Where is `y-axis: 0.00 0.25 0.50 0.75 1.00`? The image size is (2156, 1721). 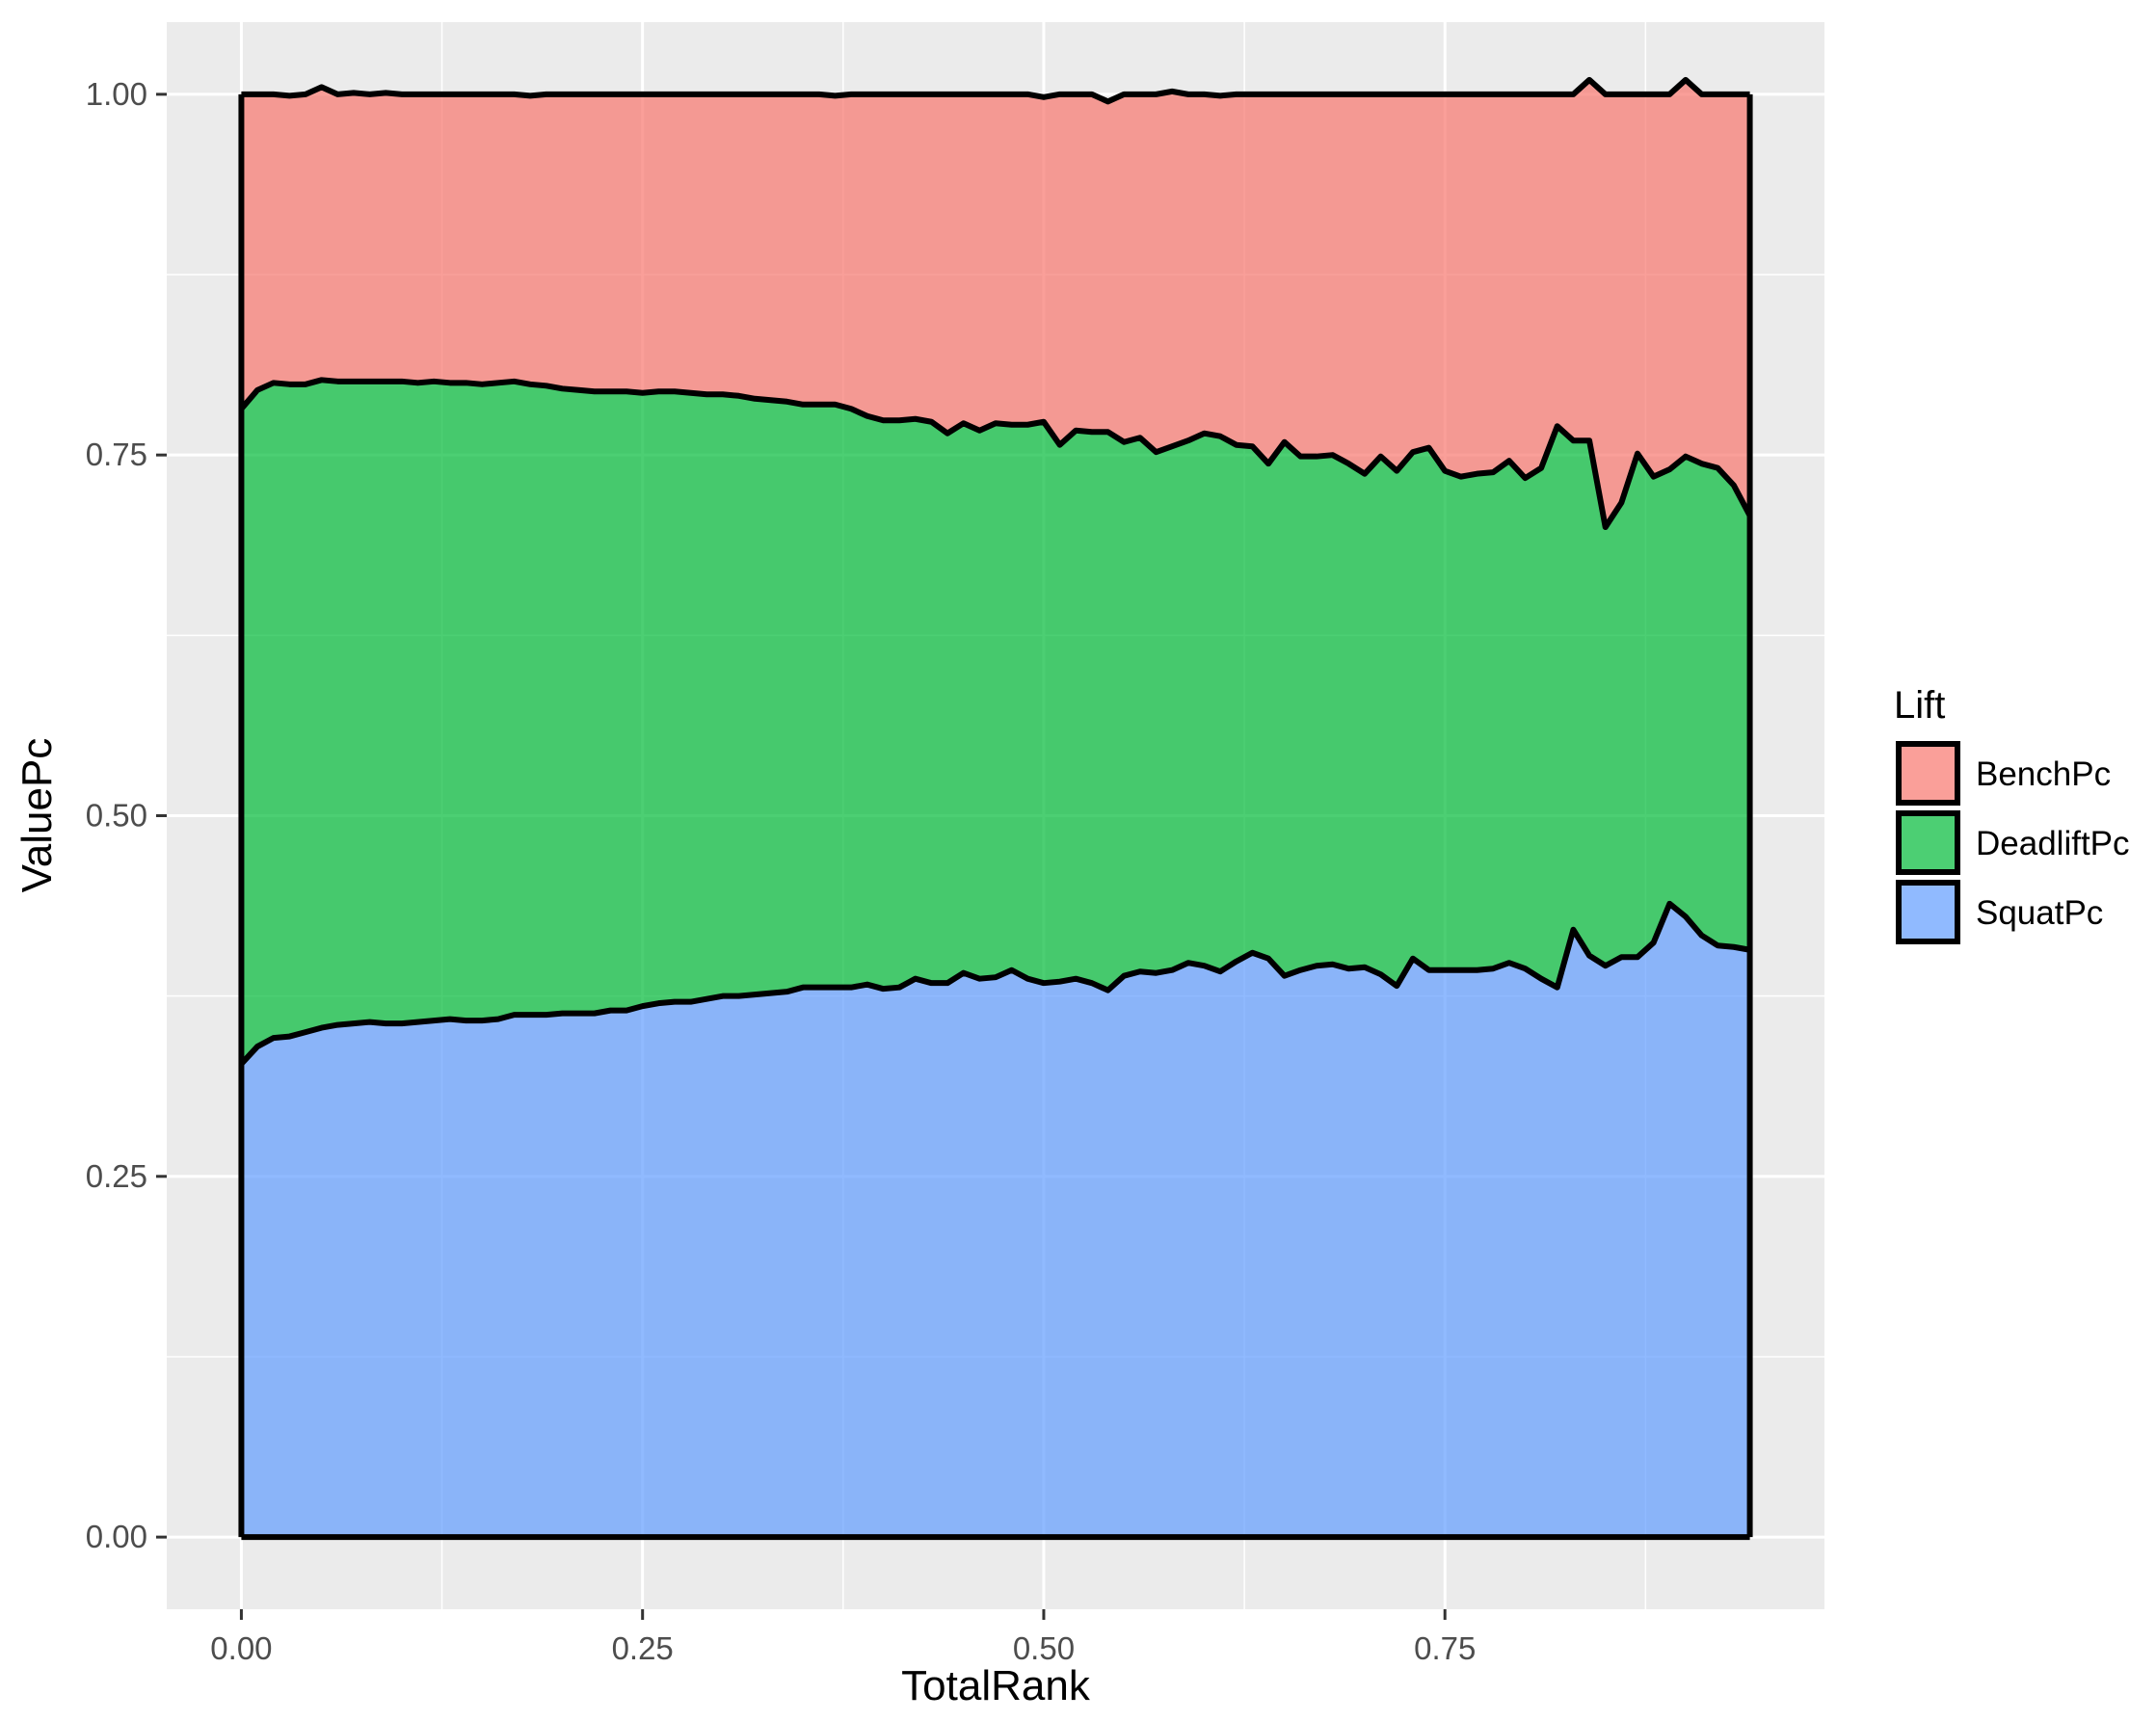 y-axis: 0.00 0.25 0.50 0.75 1.00 is located at coordinates (126, 815).